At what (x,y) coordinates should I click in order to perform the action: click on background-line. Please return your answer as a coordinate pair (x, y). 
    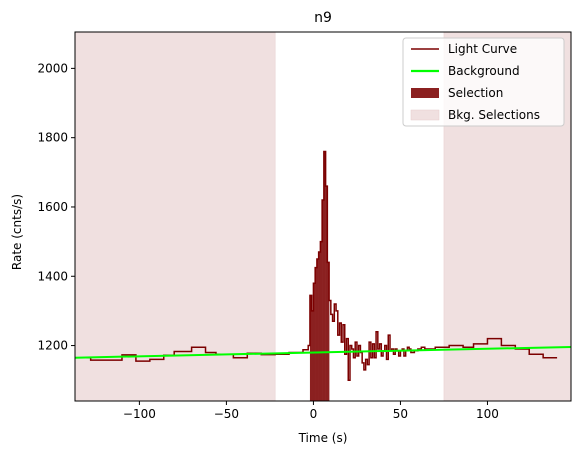
    Looking at the image, I should click on (323, 352).